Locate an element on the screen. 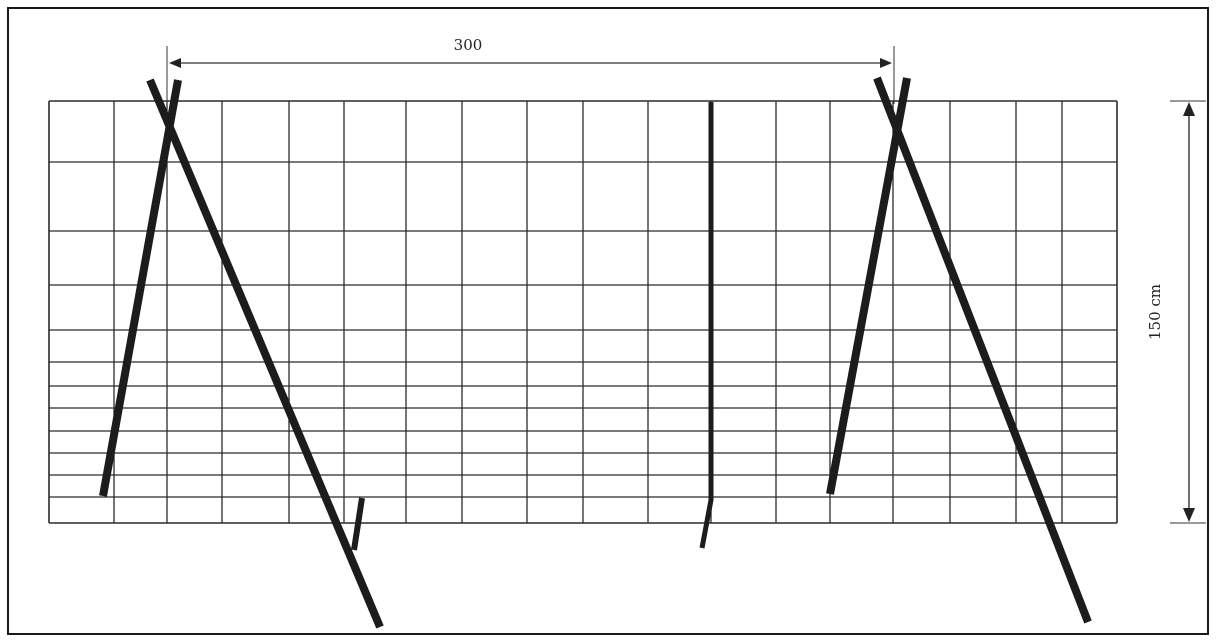 This screenshot has width=1218, height=643. right-vertical-pole is located at coordinates (868, 286).